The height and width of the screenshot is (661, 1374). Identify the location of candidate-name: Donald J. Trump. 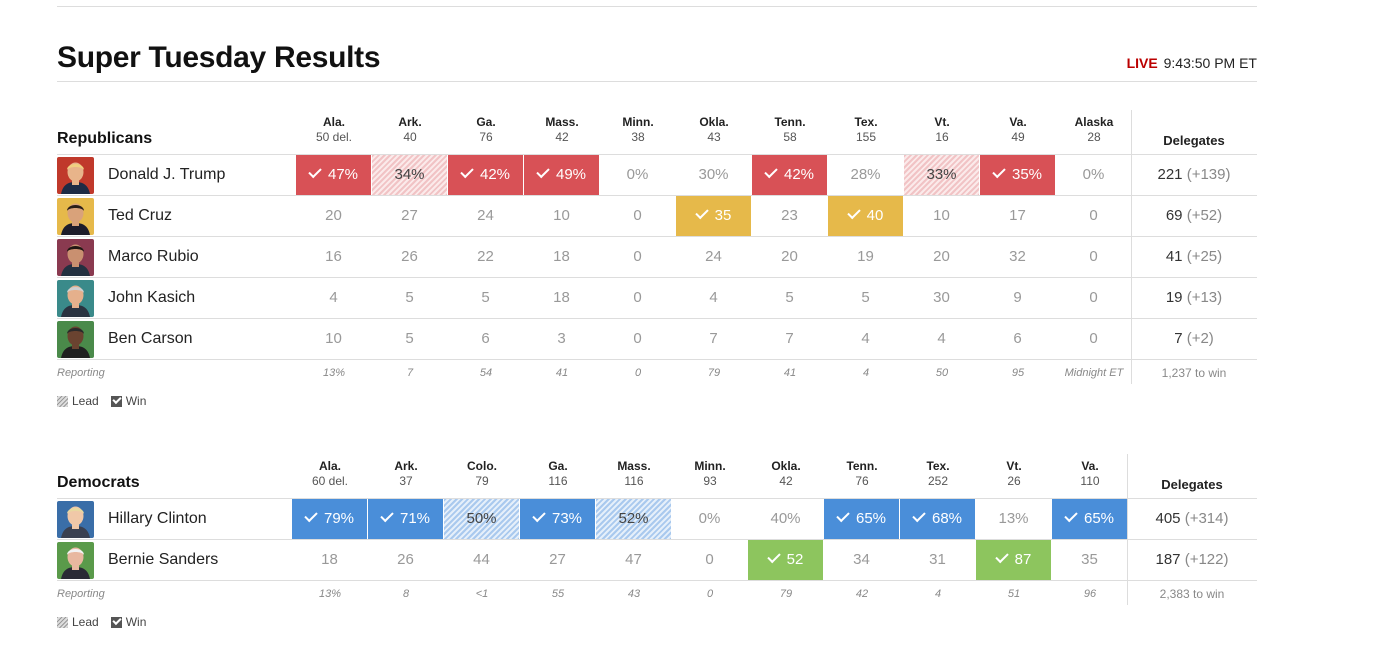
(167, 174).